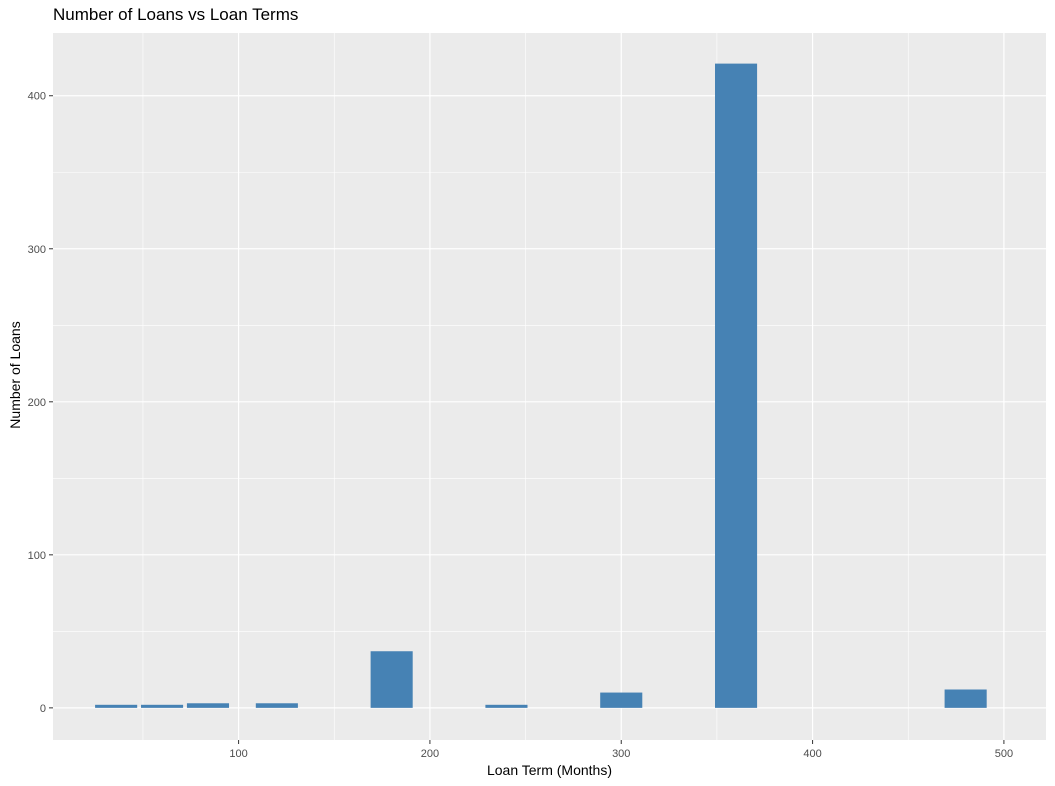  Describe the element at coordinates (37, 556) in the screenshot. I see `y-tick-label: 100` at that location.